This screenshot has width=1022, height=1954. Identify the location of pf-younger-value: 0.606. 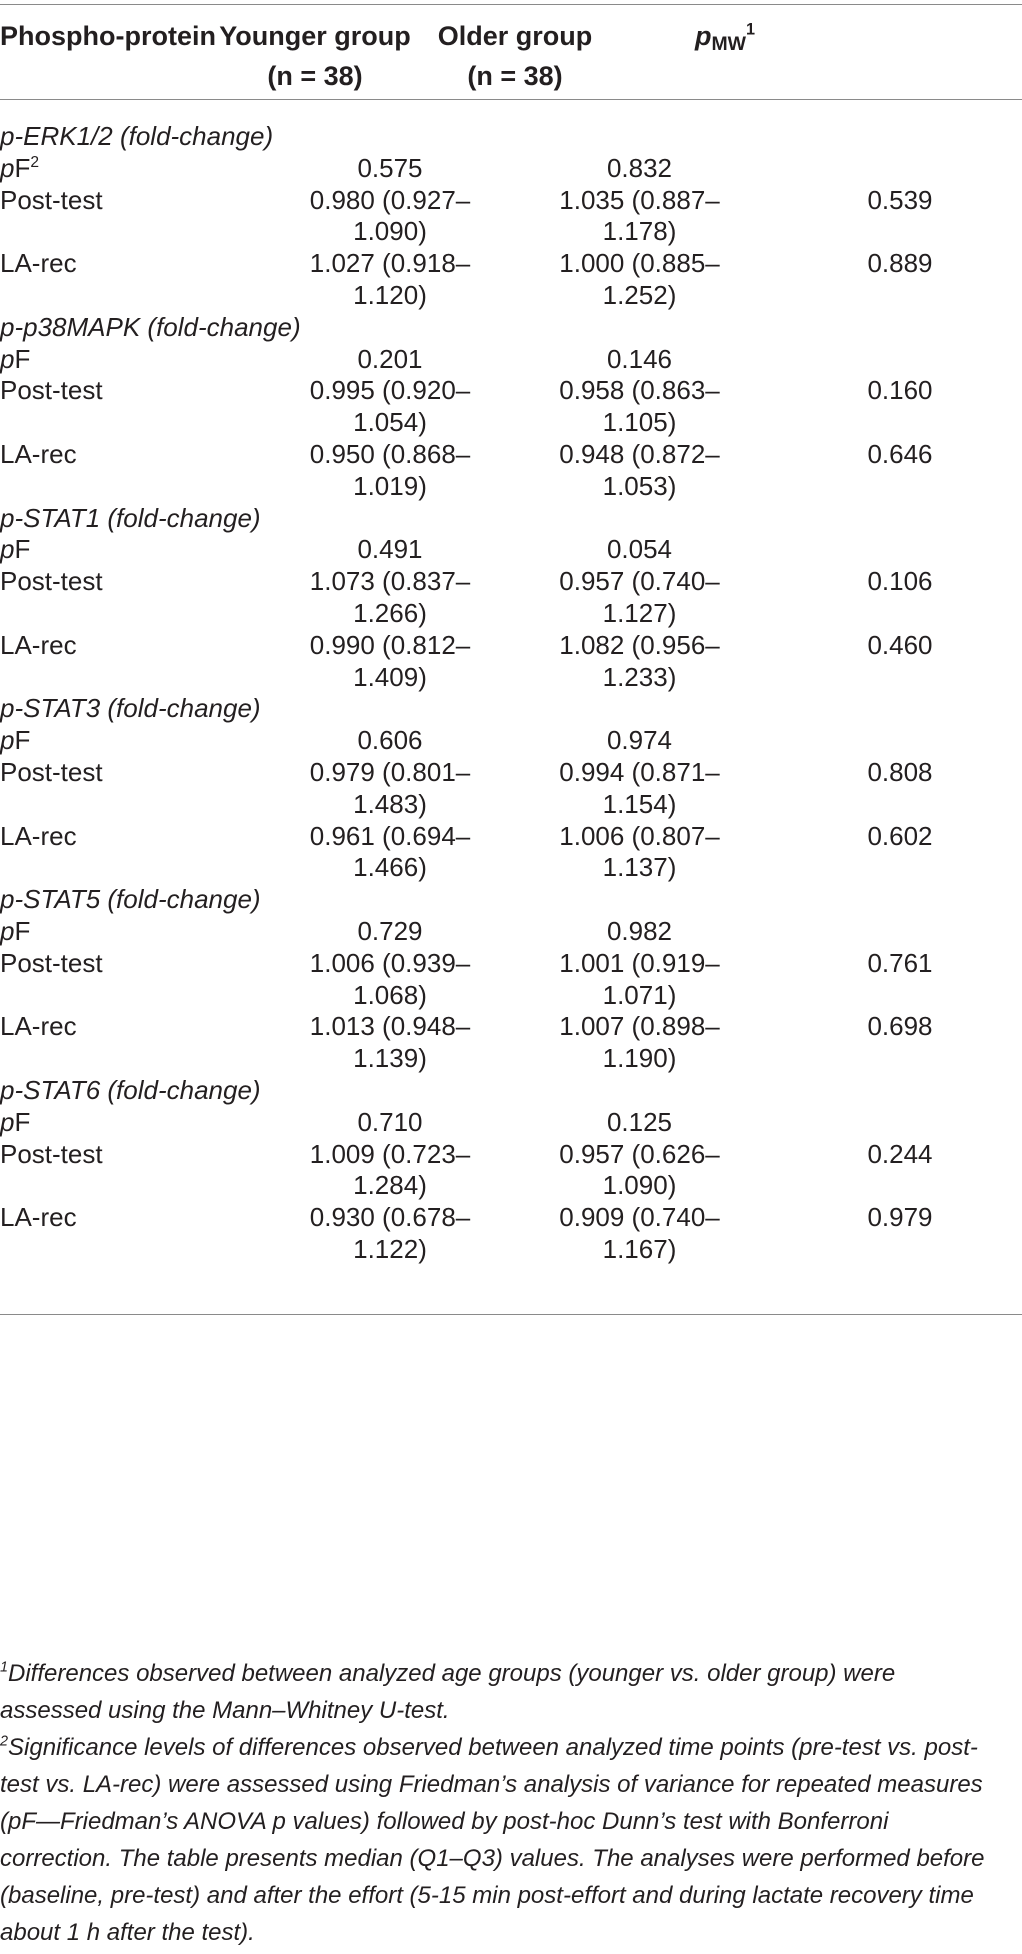
(390, 740).